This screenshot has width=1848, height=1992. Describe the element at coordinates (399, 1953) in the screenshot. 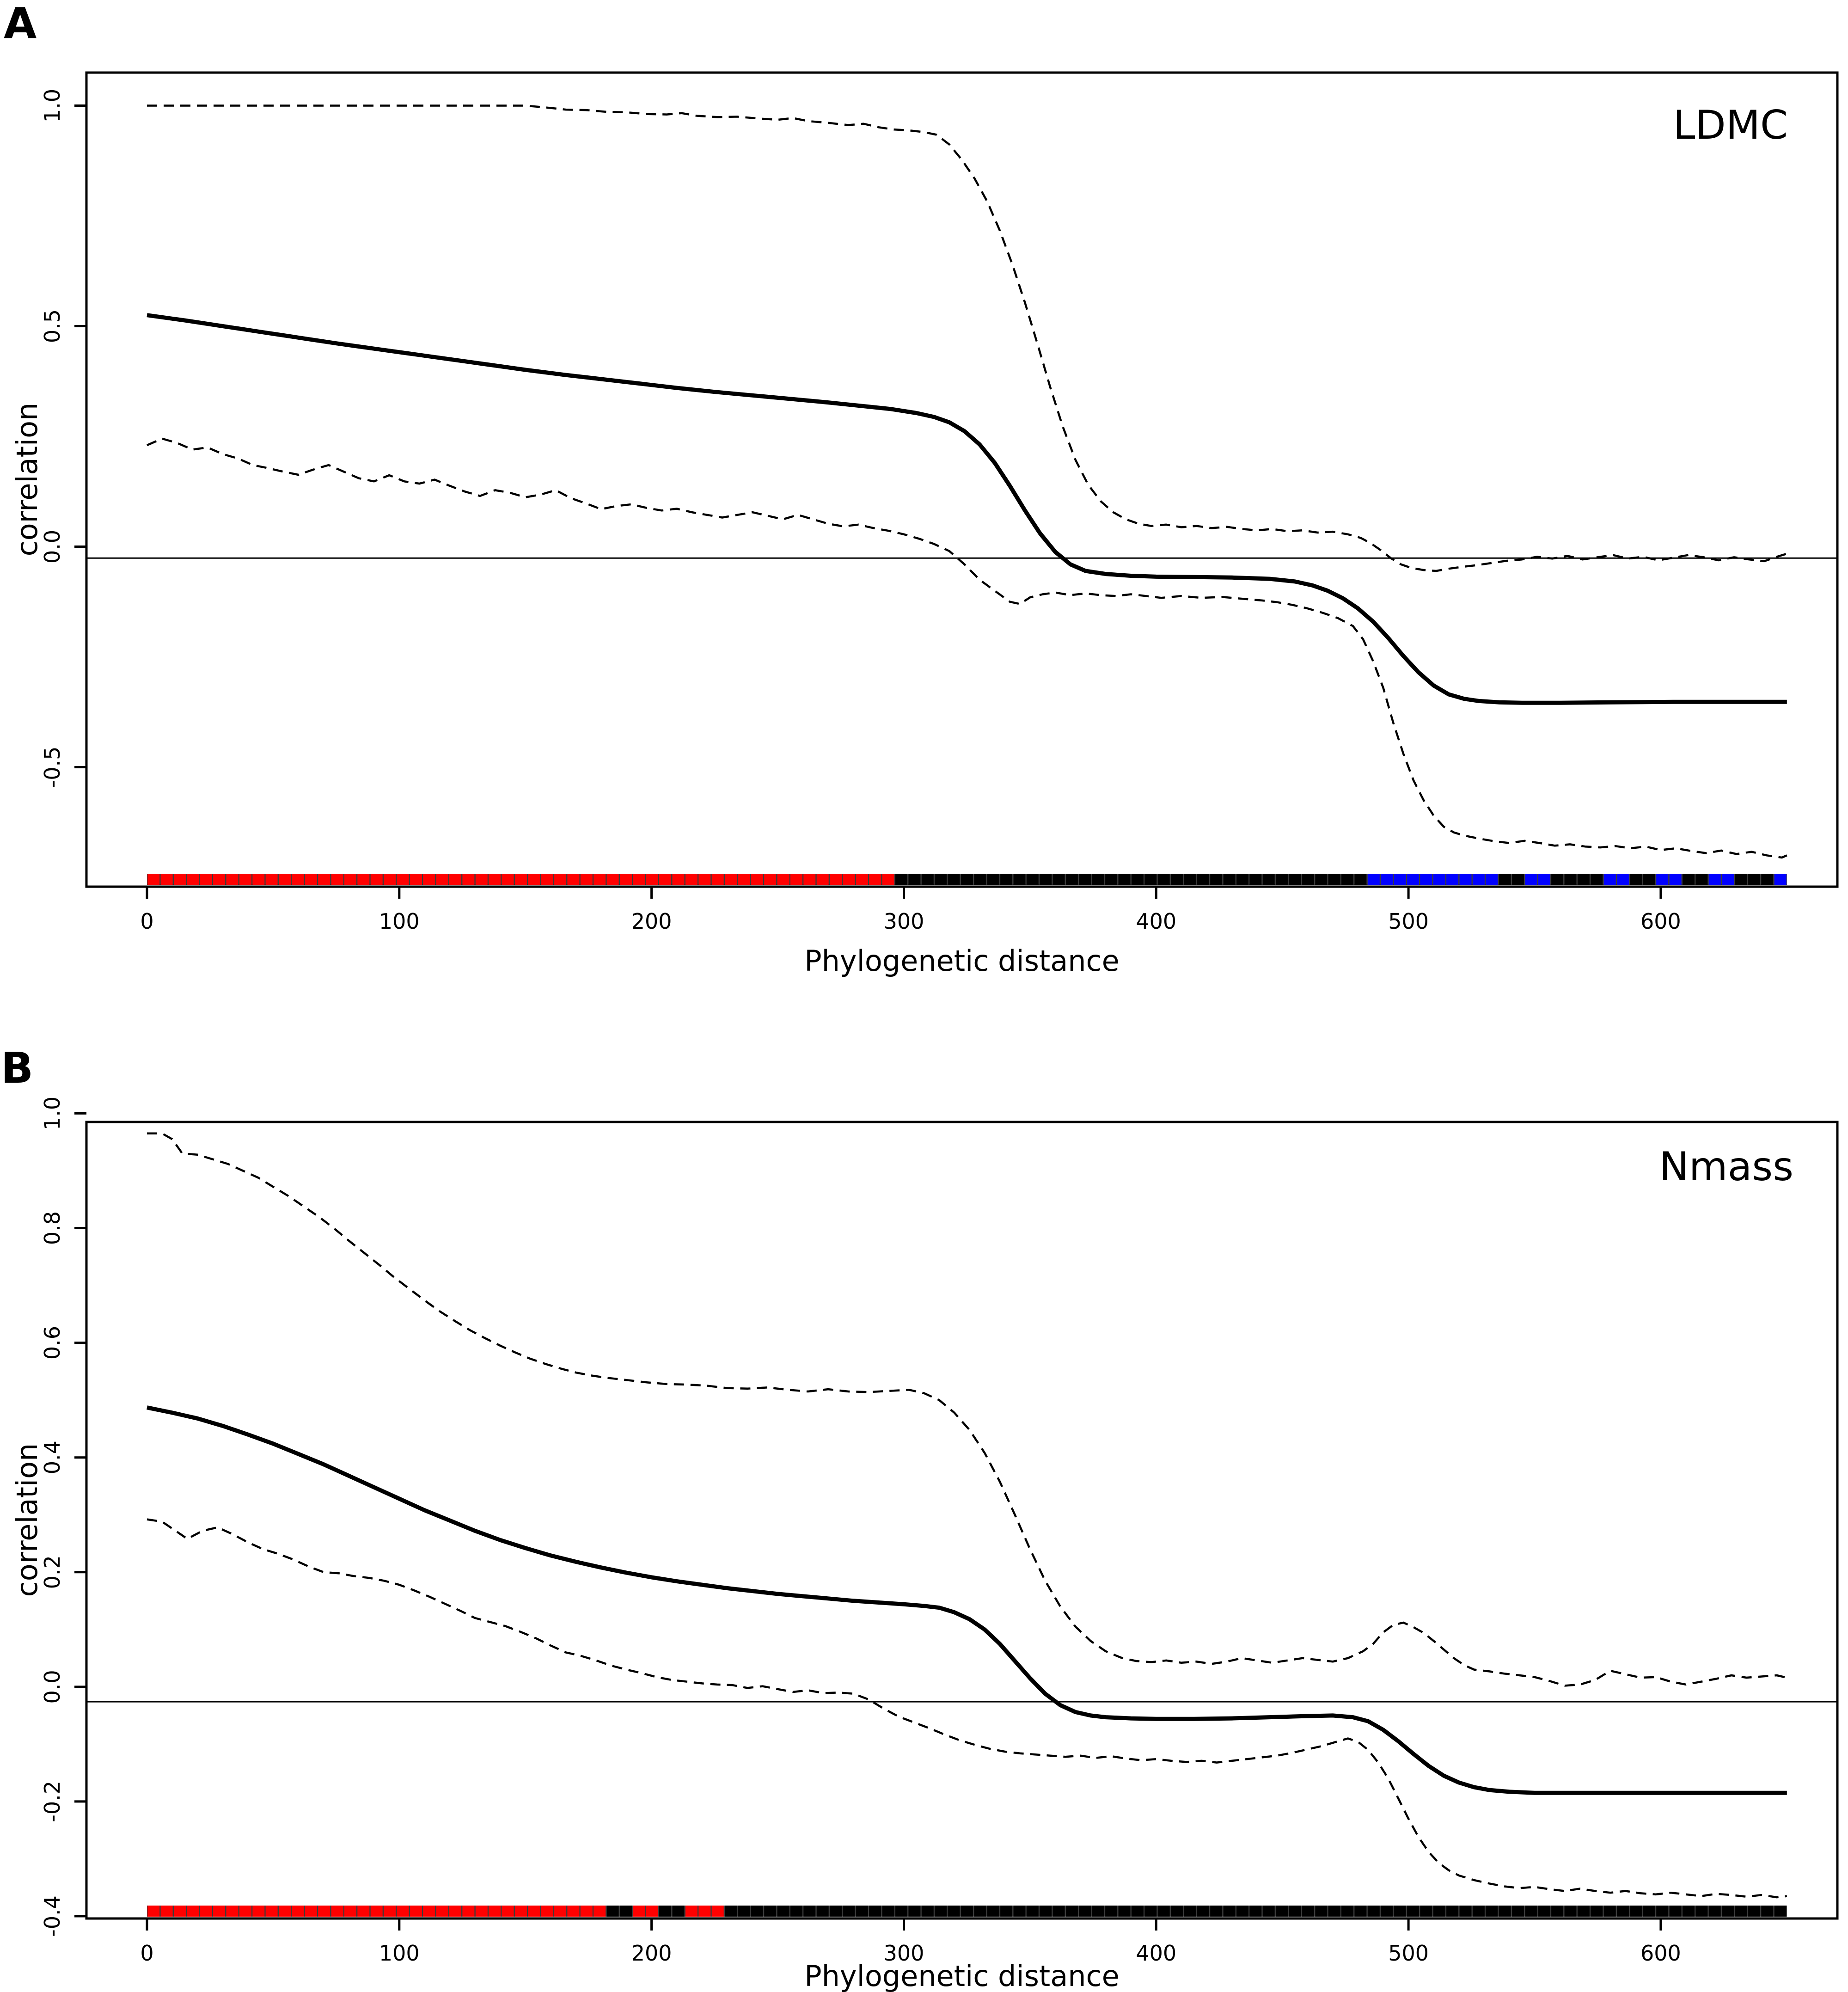

I see `x-tick-label: 100` at that location.